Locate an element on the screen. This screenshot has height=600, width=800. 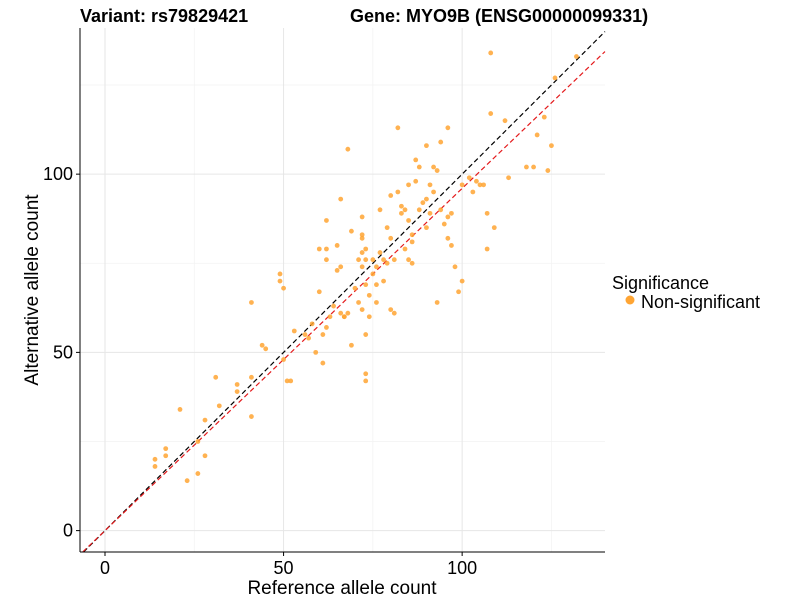
legend: Significance Non-significant is located at coordinates (686, 292).